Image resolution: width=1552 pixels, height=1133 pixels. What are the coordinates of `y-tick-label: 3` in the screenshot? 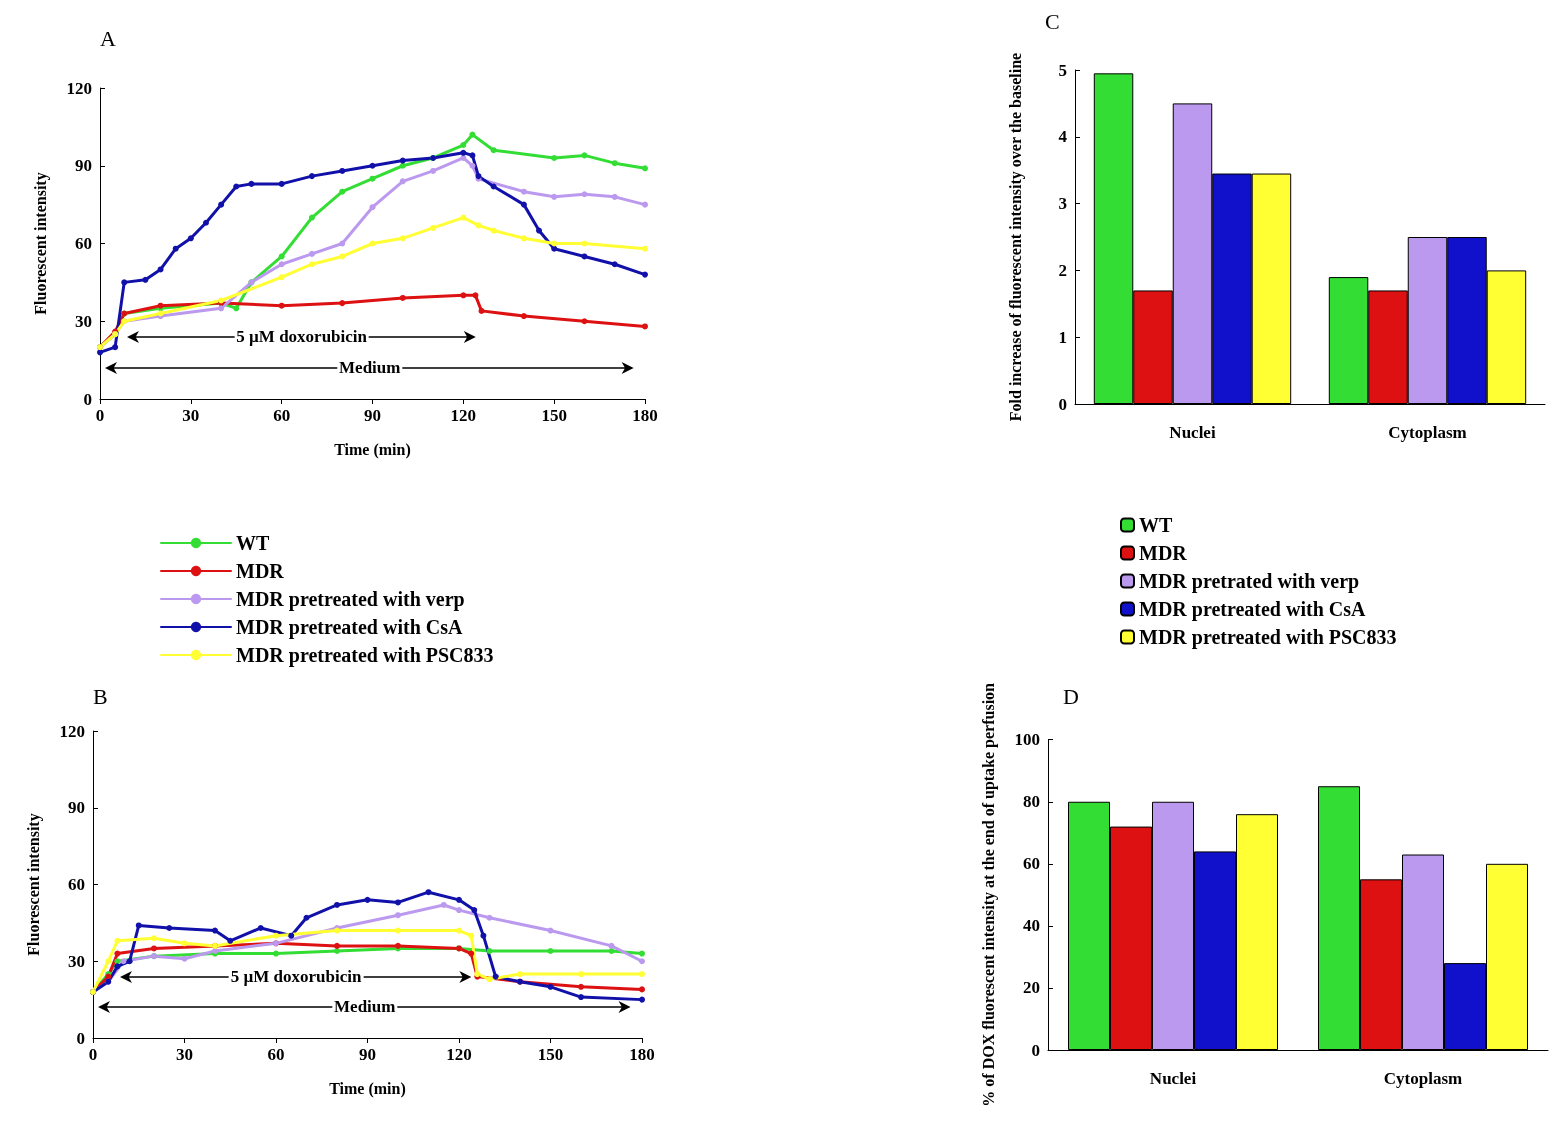 It's located at (1062, 204).